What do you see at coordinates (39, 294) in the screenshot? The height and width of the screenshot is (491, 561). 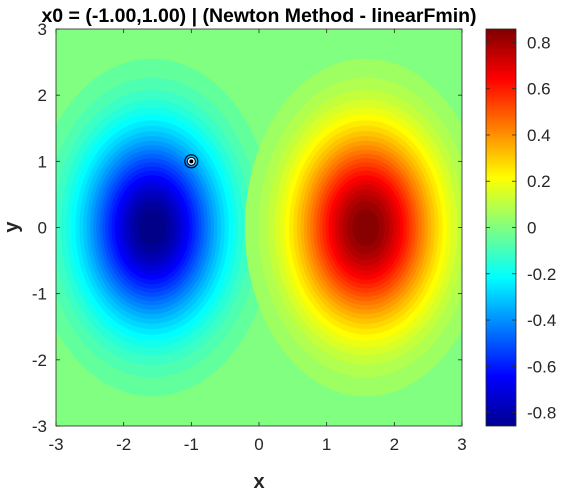 I see `y-tick-label: -1` at bounding box center [39, 294].